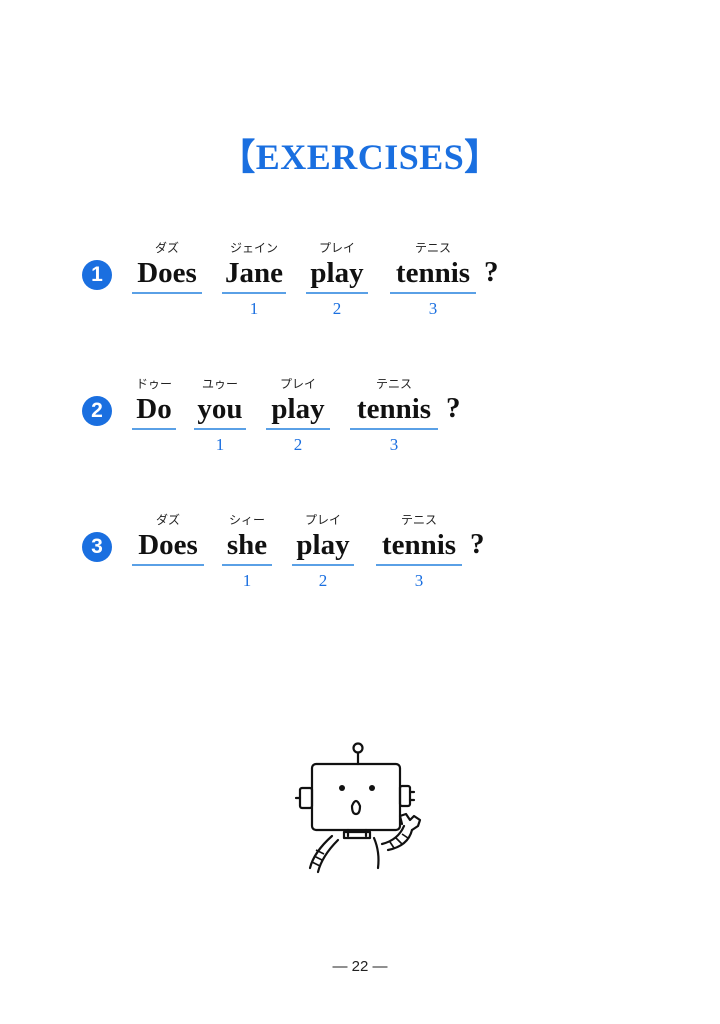 Image resolution: width=720 pixels, height=1024 pixels. Describe the element at coordinates (219, 384) in the screenshot. I see `word-reading: ユゥー` at that location.